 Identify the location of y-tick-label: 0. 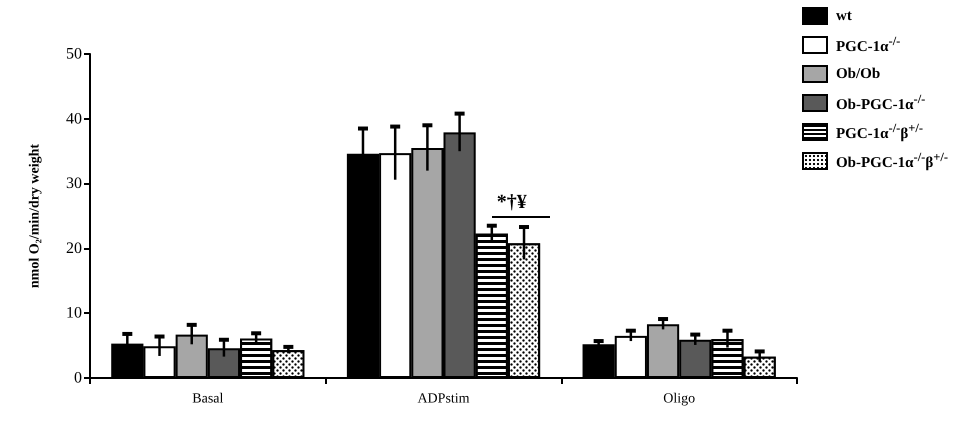
(78, 378).